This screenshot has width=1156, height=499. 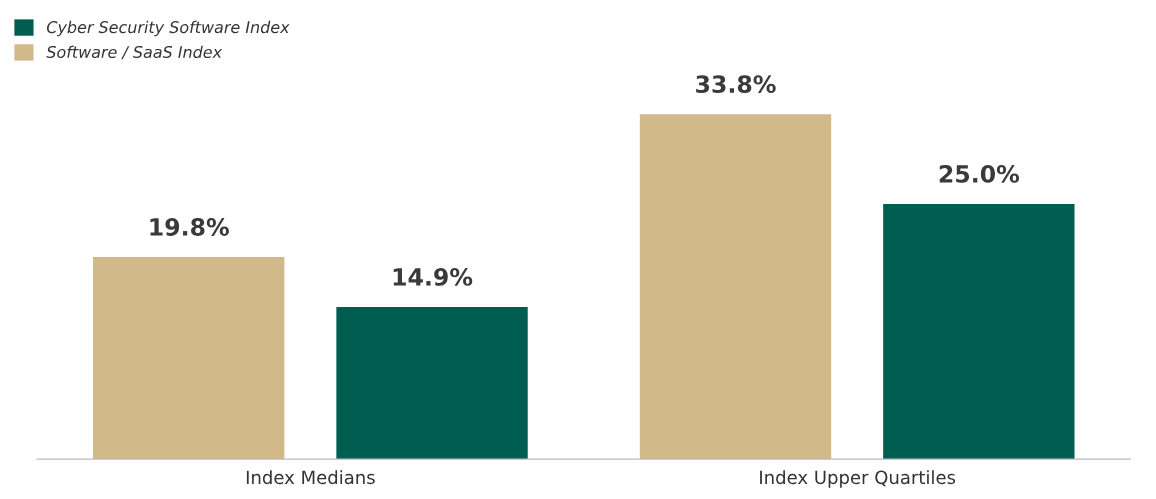 I want to click on legend-label: Software / SaaS Index, so click(x=134, y=52).